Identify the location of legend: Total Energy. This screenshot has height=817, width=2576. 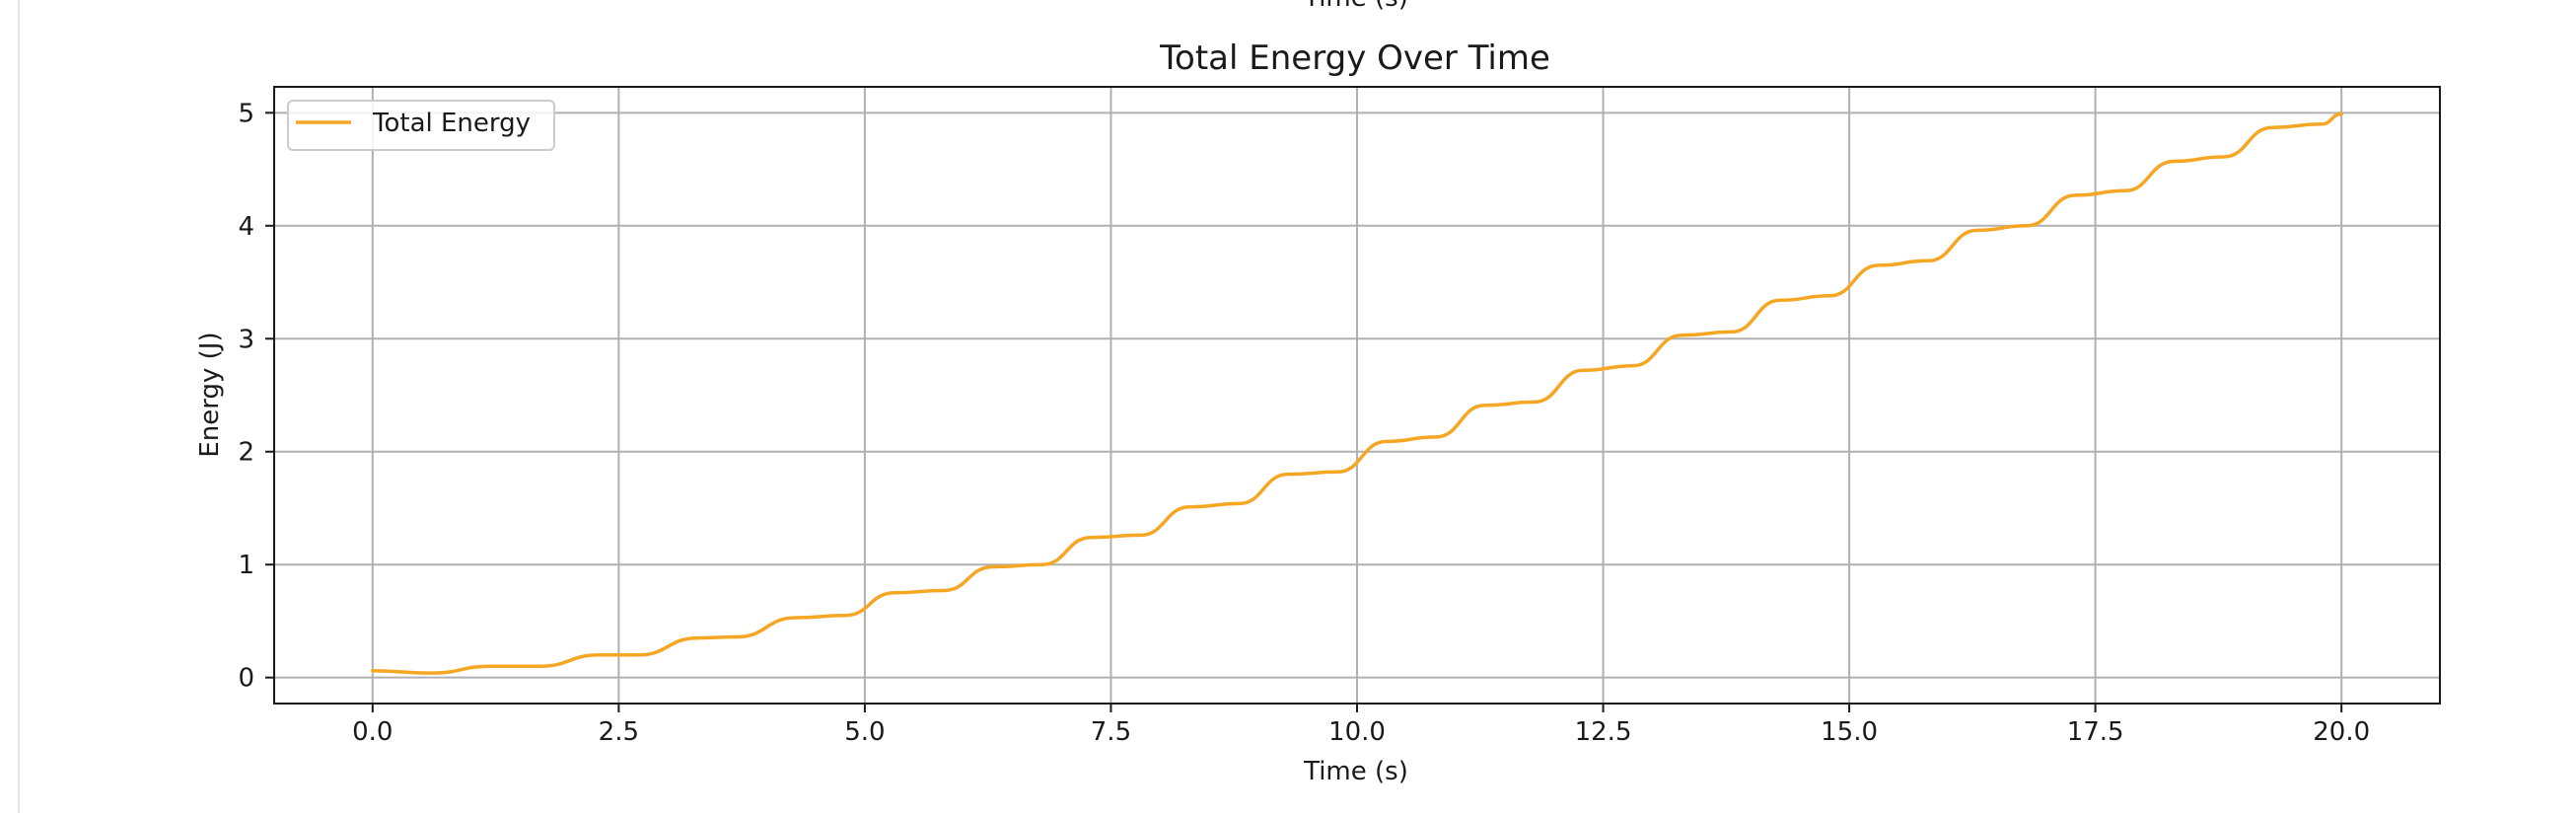
(421, 126).